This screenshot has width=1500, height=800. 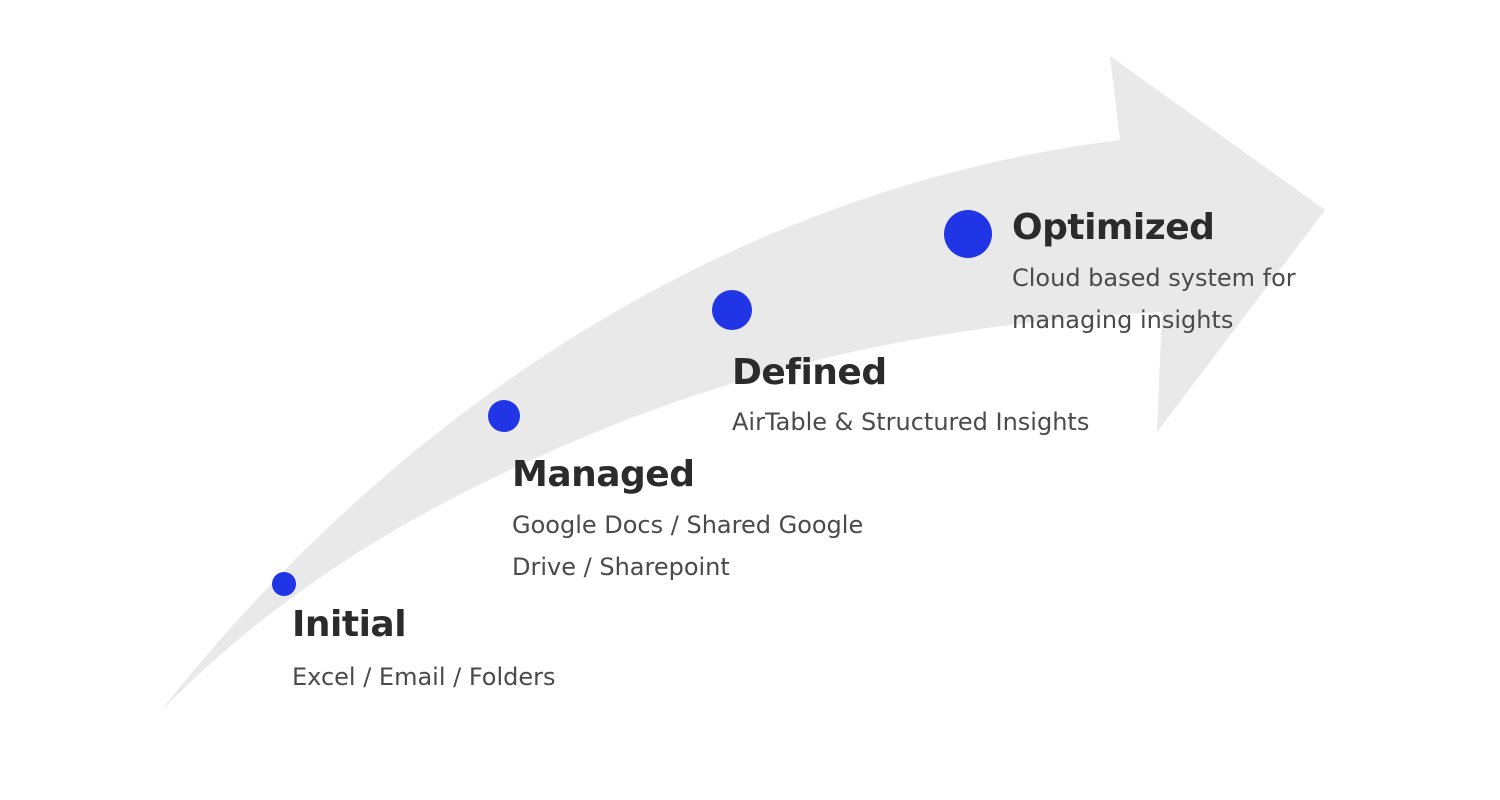 I want to click on stage-optimized-dot, so click(x=968, y=234).